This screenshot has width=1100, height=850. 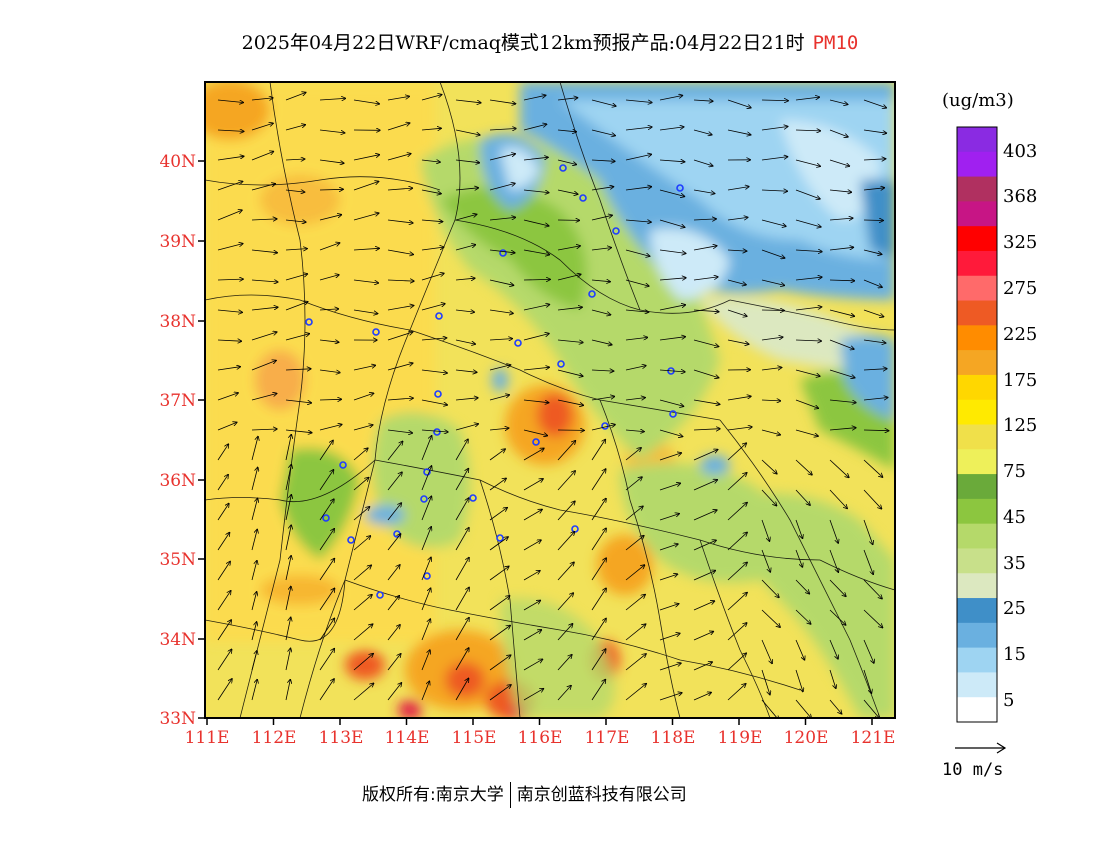 I want to click on colorbar-label: 225, so click(x=1020, y=334).